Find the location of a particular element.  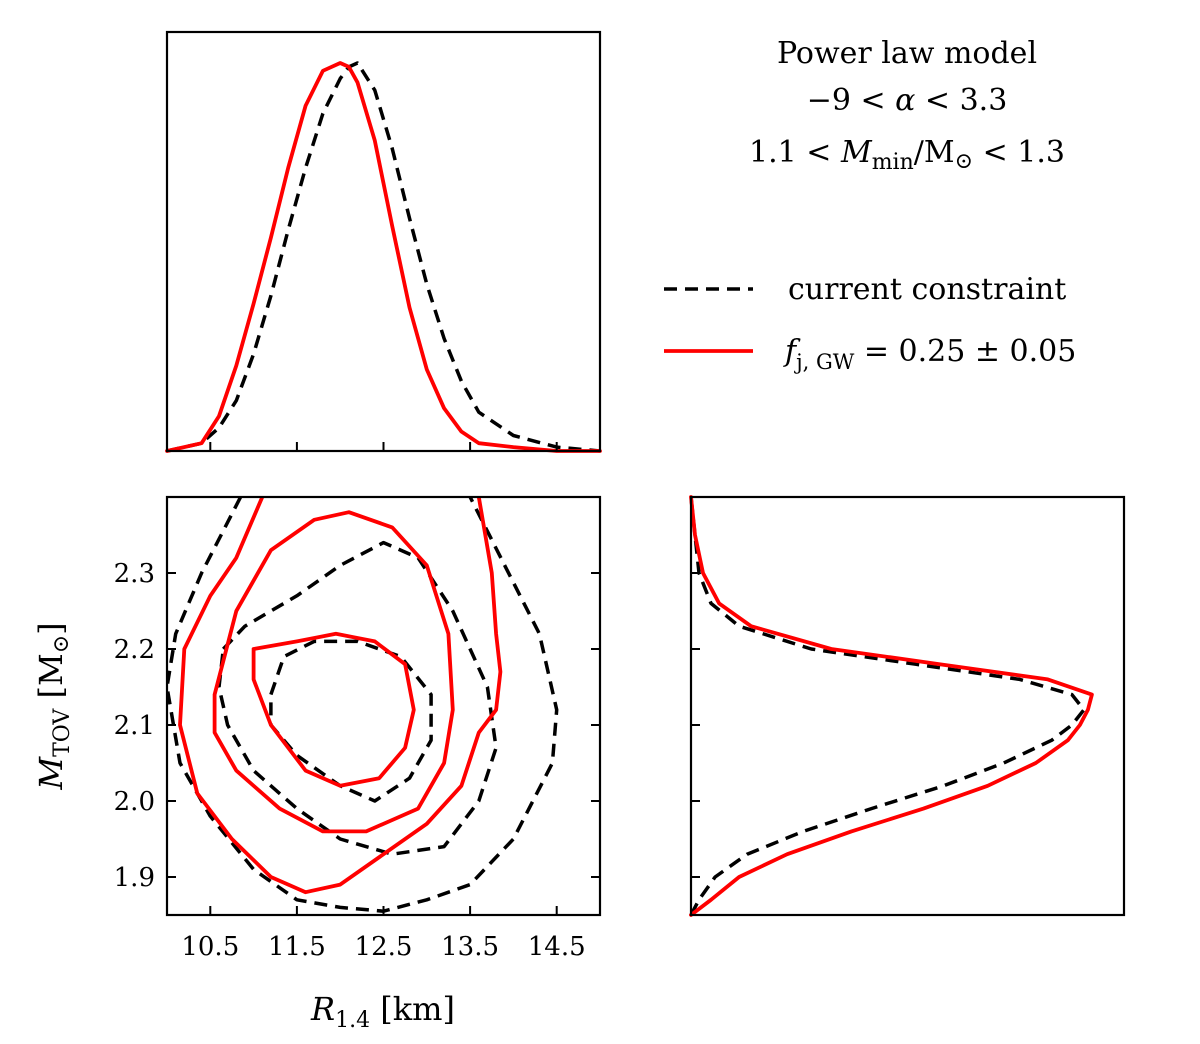

legend: current constraint fj, GW = 0.25 ± 0.05 is located at coordinates (870, 323).